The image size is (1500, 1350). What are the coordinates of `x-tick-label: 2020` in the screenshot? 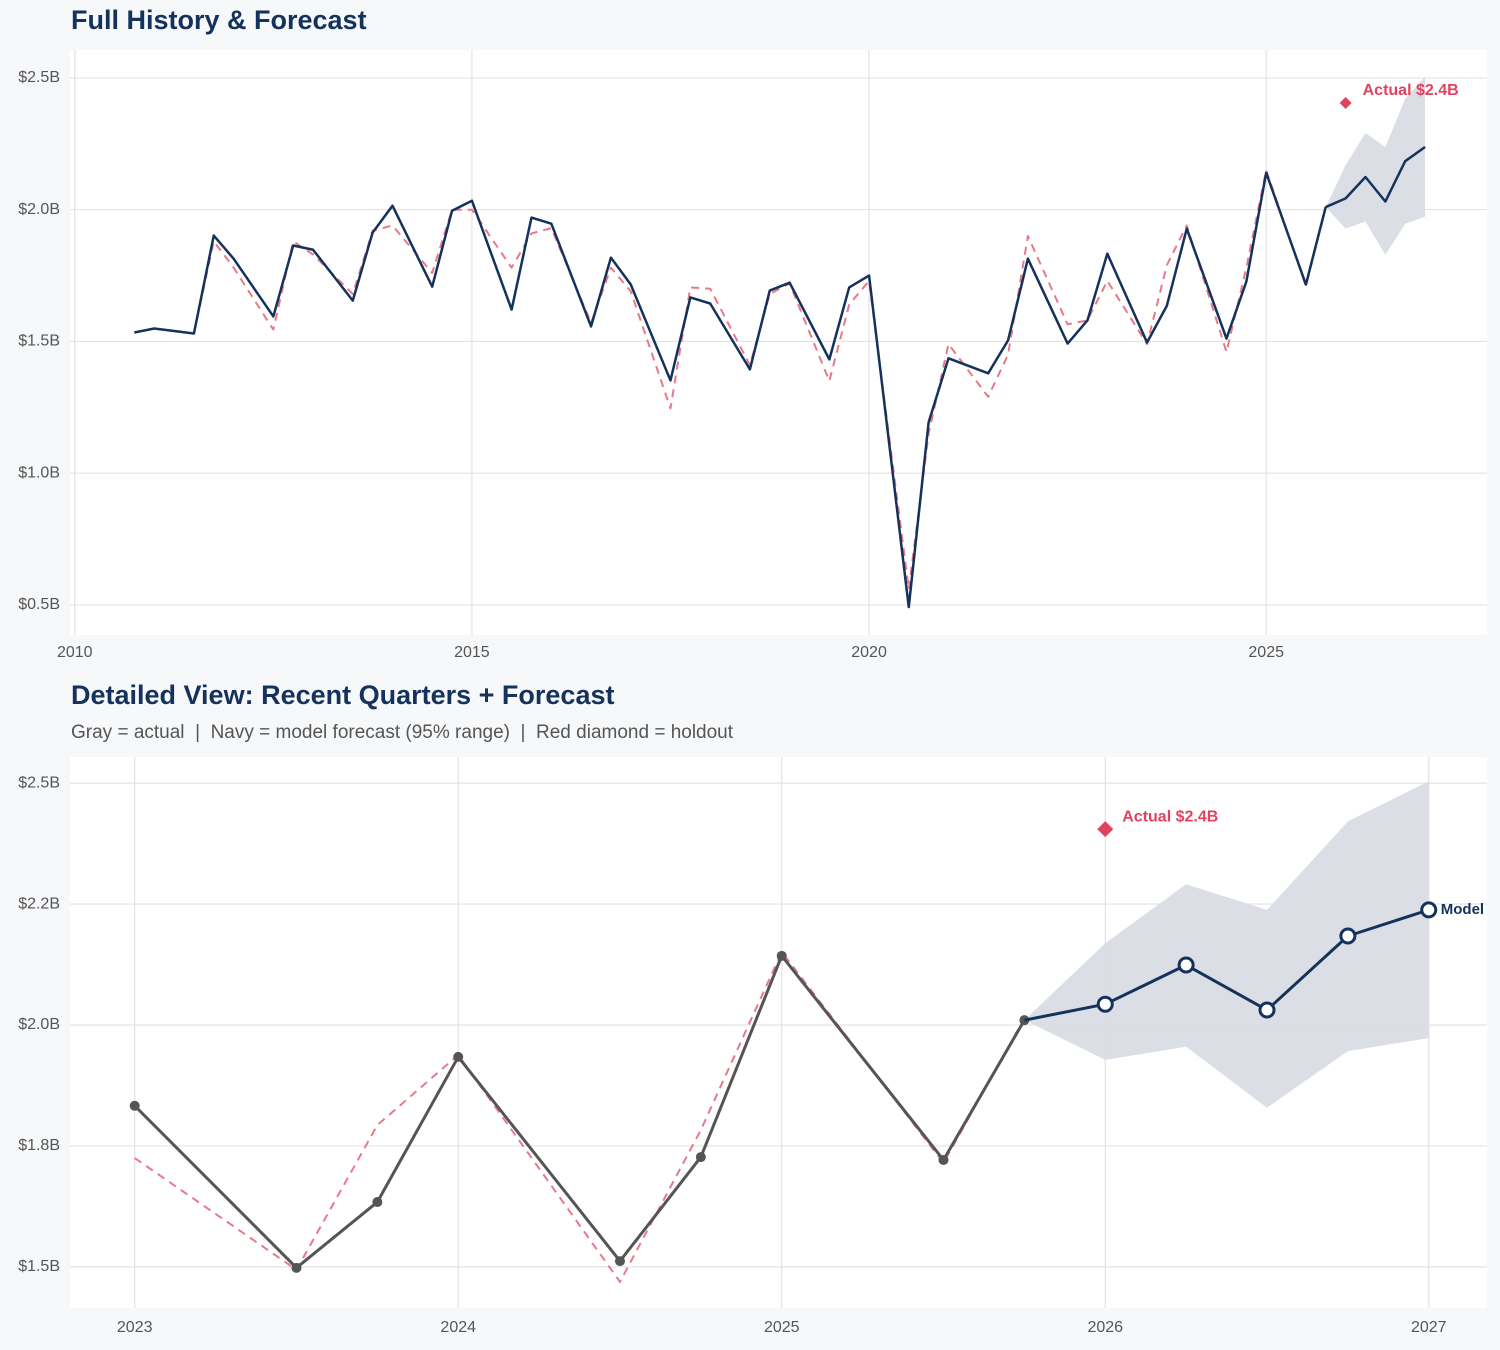 It's located at (869, 652).